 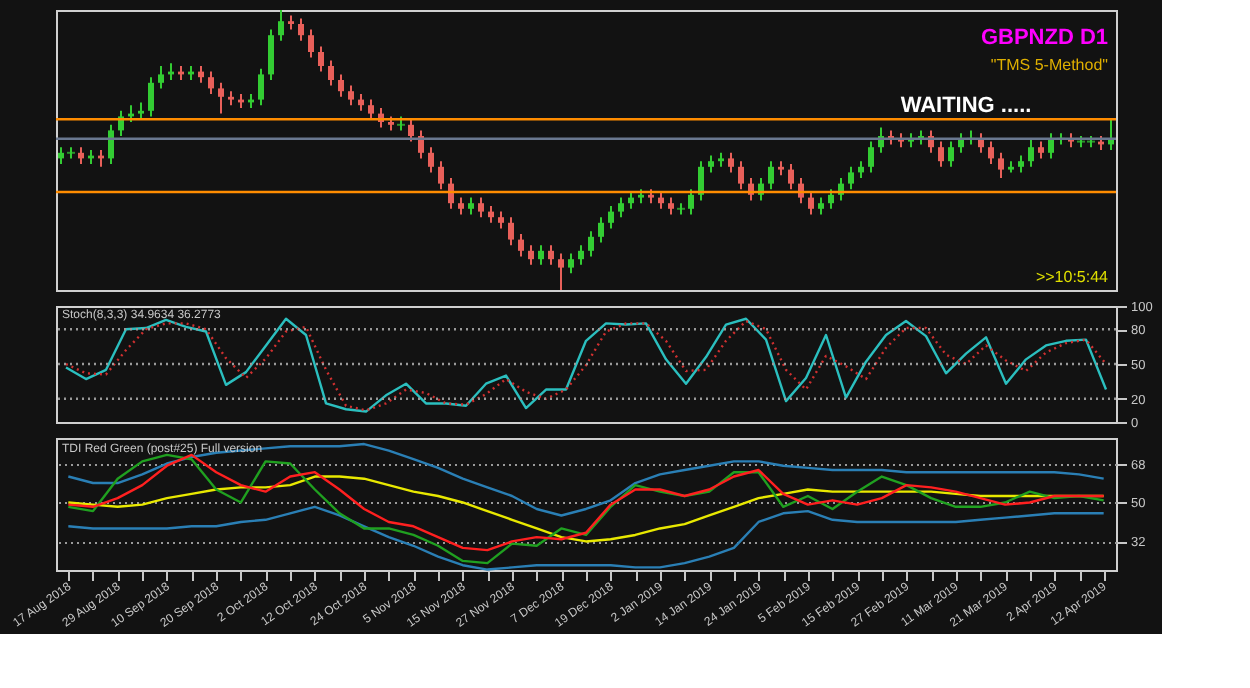 I want to click on annotation: "TMS 5-Method", so click(x=1049, y=65).